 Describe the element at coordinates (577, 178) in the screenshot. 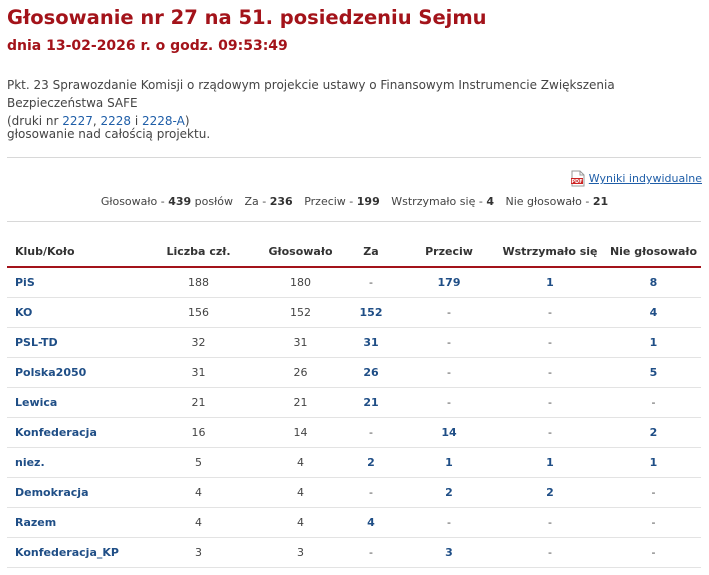

I see `pdf-icon: PDF` at that location.